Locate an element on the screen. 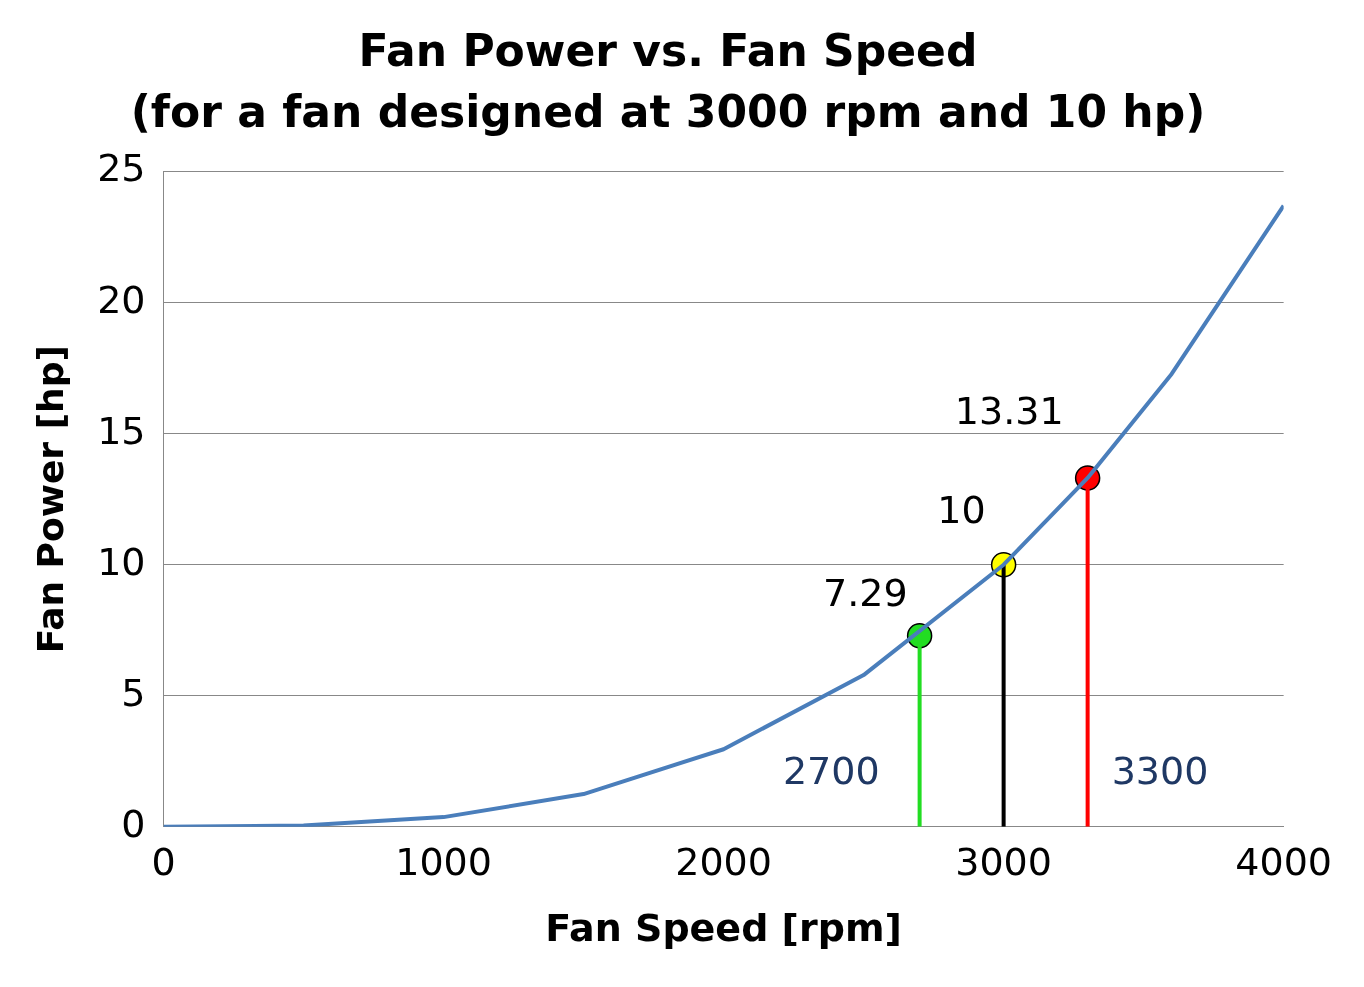 The image size is (1364, 987). y-tick-label: 5 is located at coordinates (133, 692).